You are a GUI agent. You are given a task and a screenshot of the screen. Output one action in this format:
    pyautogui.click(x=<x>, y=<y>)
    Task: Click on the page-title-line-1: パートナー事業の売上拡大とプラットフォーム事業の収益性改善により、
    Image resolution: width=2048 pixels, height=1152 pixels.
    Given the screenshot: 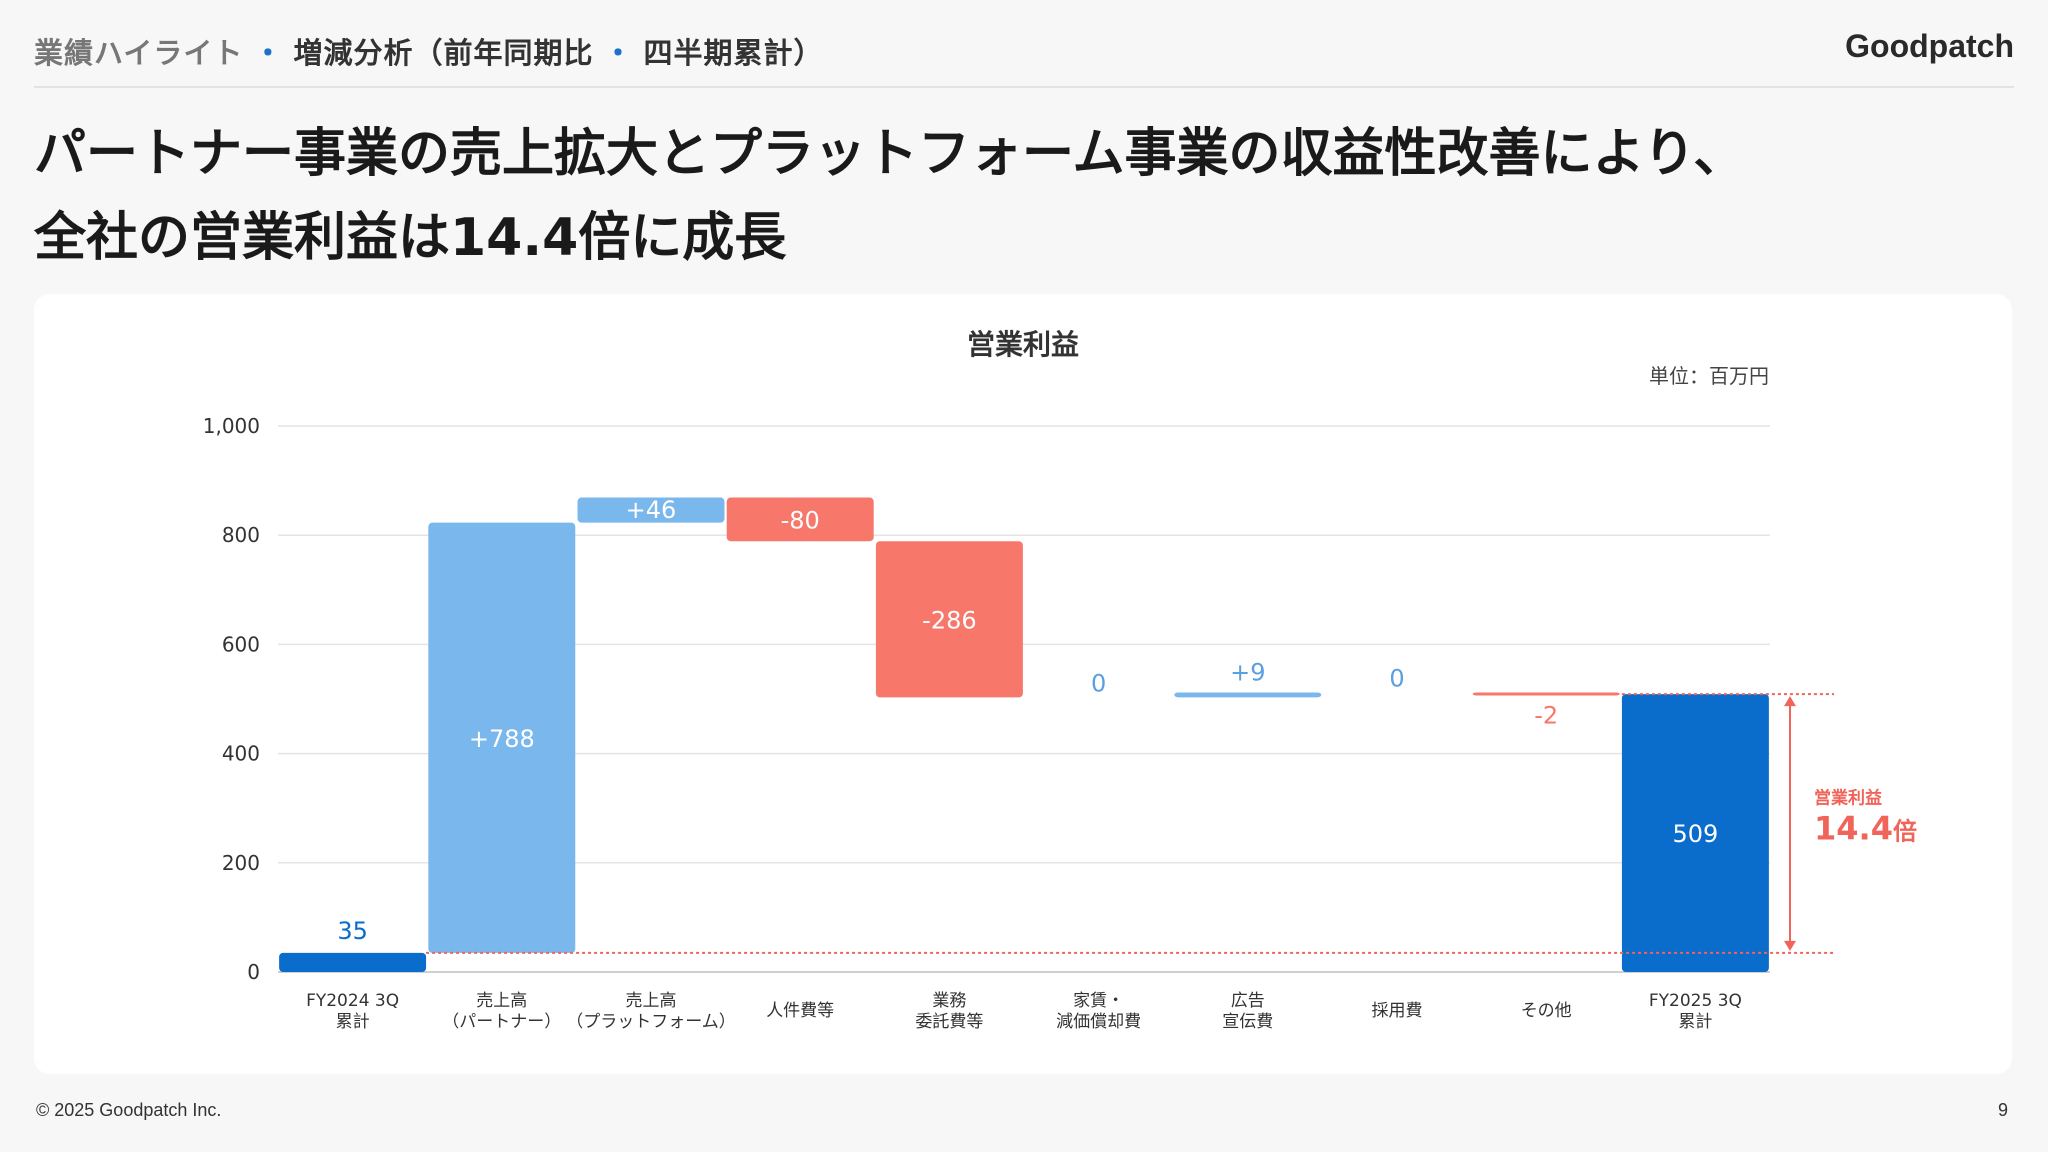 What is the action you would take?
    pyautogui.click(x=890, y=154)
    